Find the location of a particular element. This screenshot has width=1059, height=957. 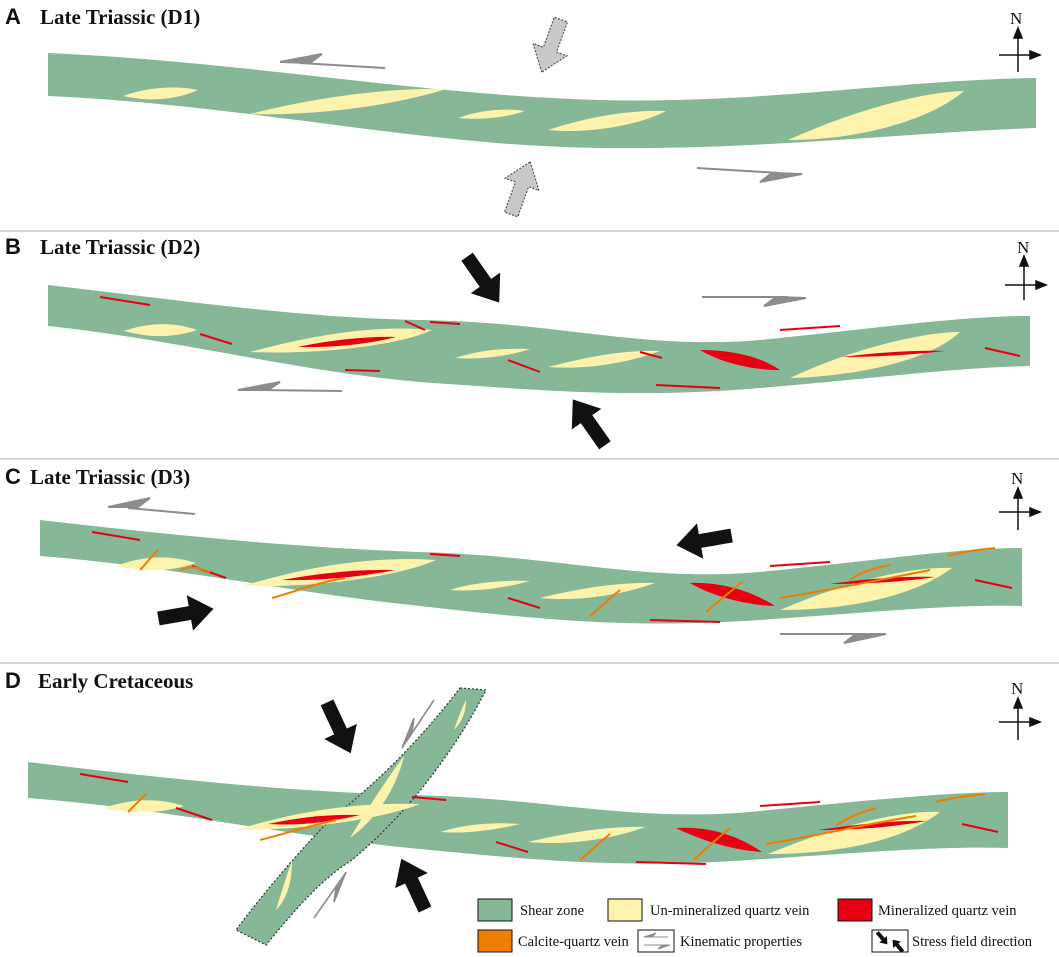

panel-title: Late Triassic (D1) is located at coordinates (120, 17).